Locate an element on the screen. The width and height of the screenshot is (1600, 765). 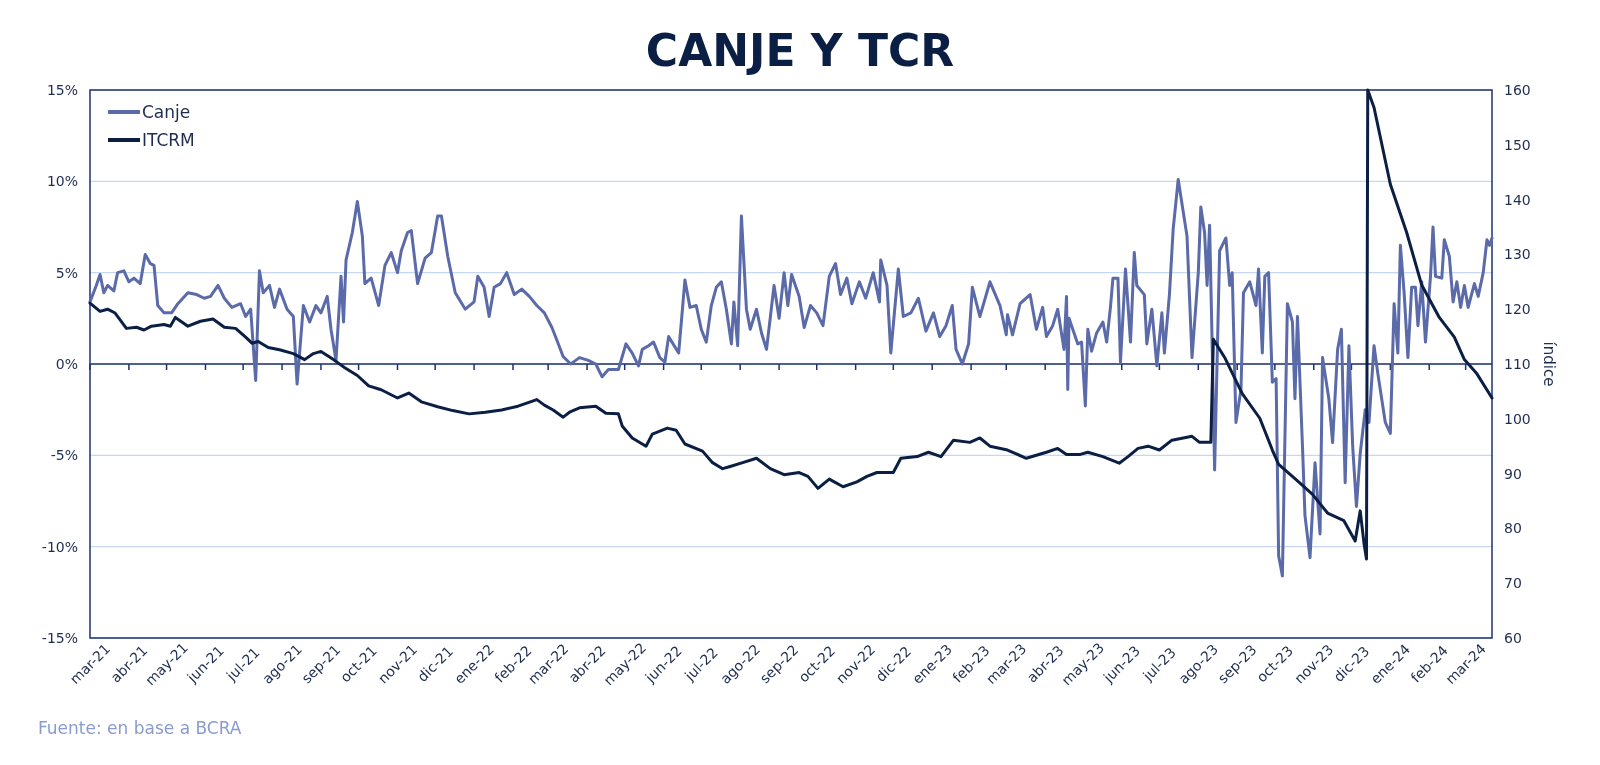
y2-tick-label: 100 is located at coordinates (1517, 418).